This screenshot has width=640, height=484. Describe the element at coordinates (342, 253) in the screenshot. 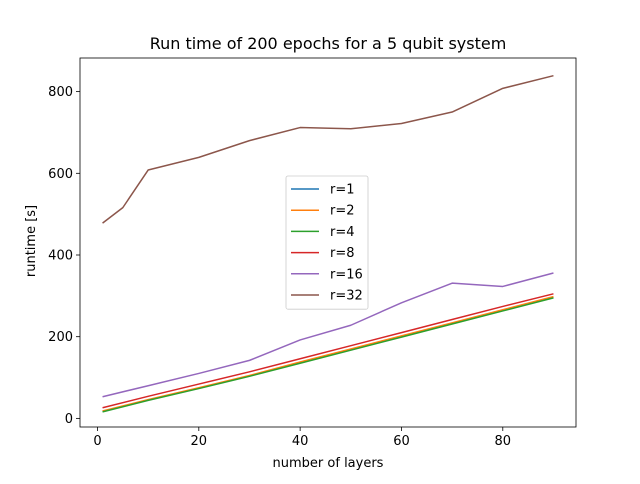

I see `legend-label: r=8` at that location.